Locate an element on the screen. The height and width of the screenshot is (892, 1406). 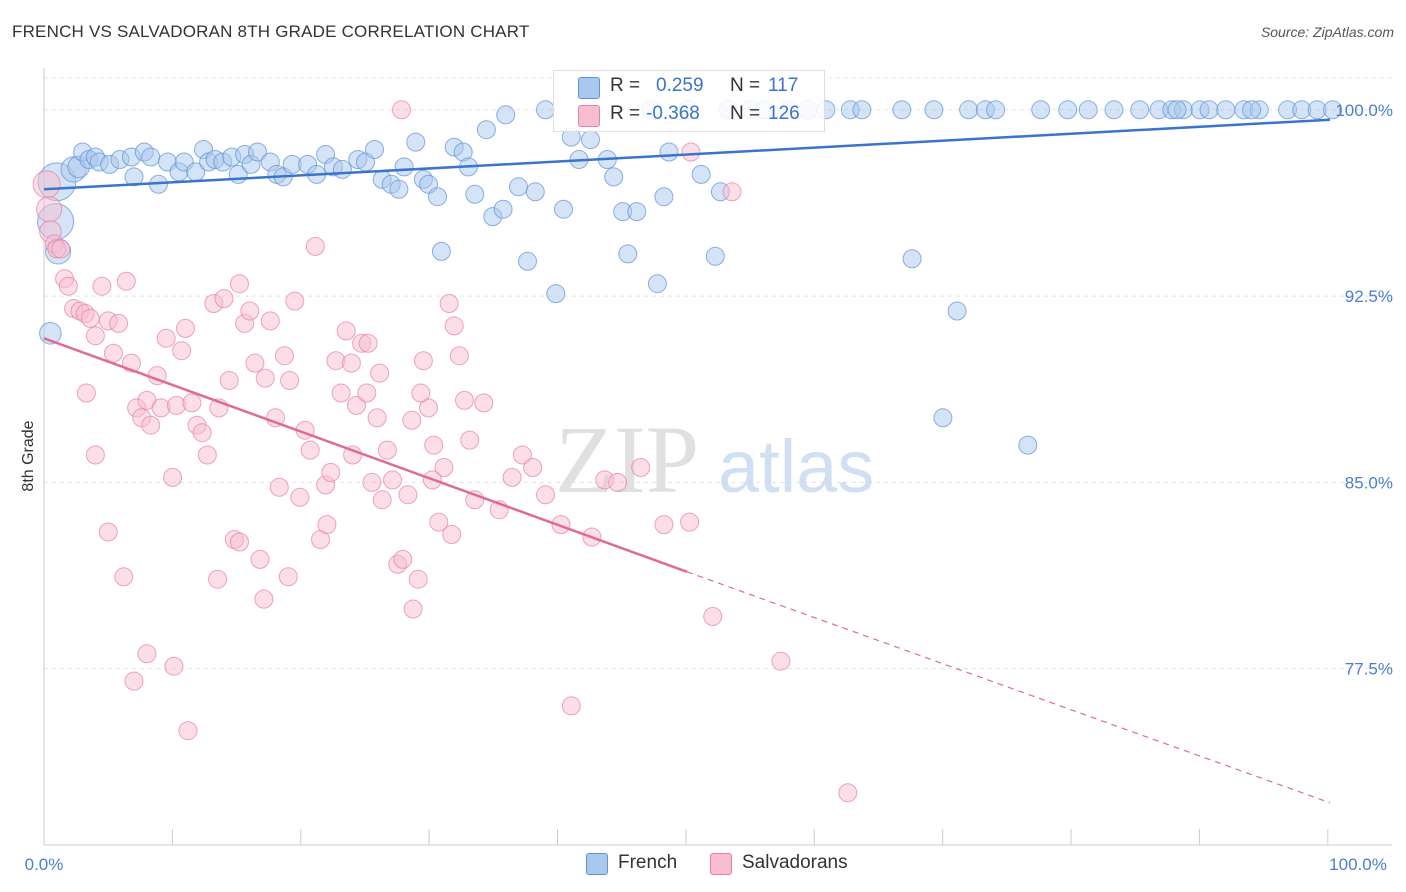
trend-line-salvadorans is located at coordinates (365, 455).